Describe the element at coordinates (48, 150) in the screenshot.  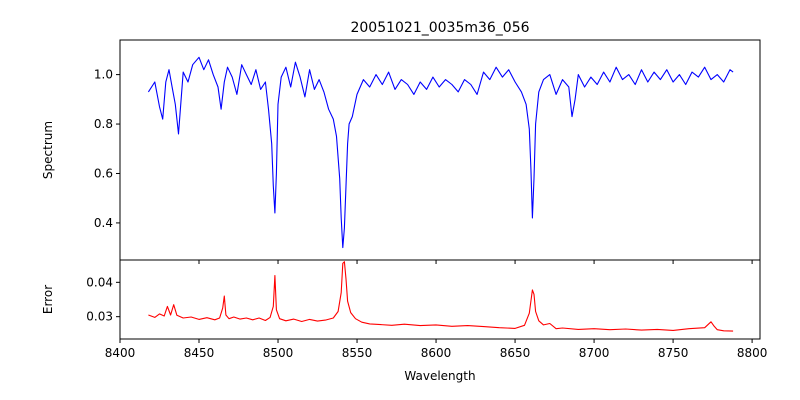
I see `spectrum-y-axis-label: Spectrum` at that location.